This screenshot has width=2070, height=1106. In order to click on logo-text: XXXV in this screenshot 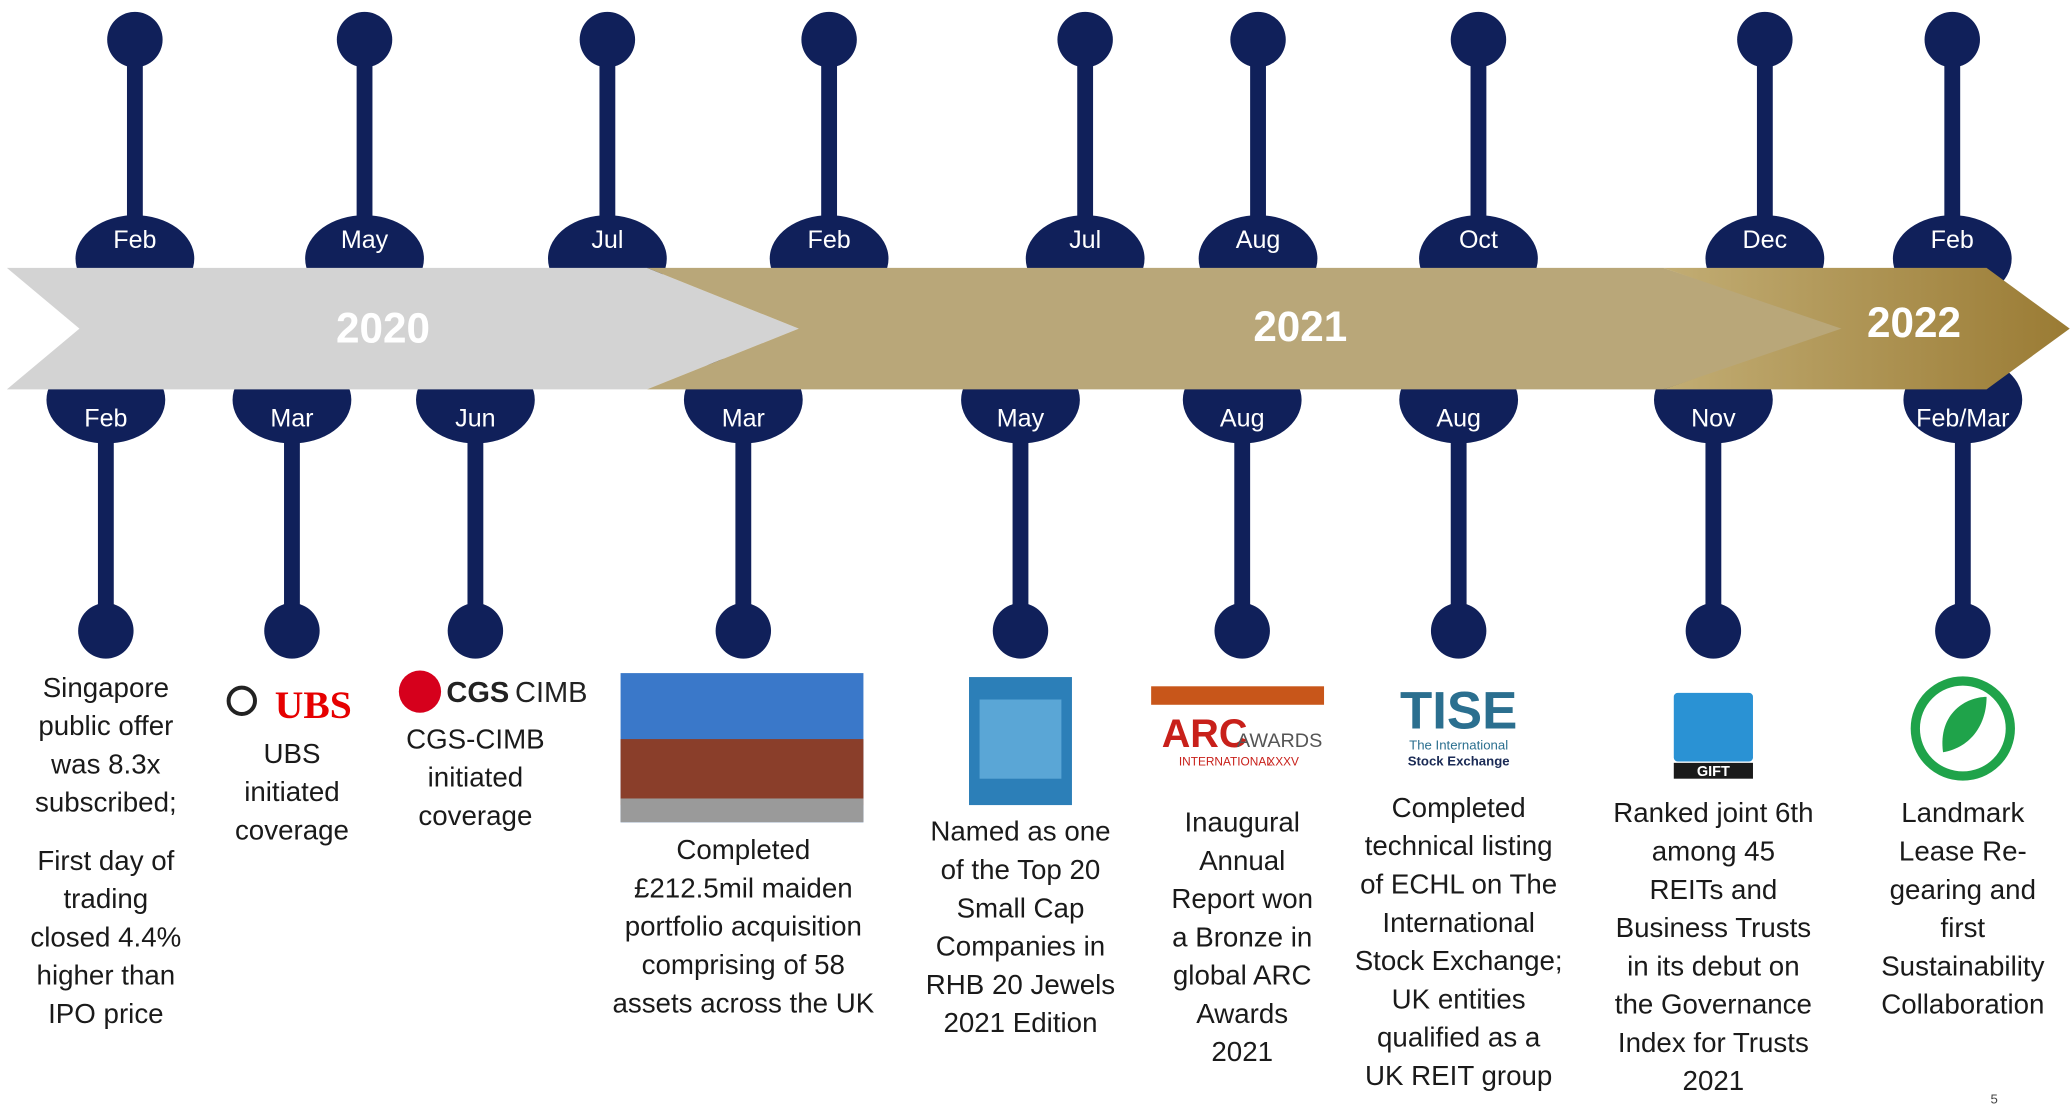, I will do `click(1283, 761)`.